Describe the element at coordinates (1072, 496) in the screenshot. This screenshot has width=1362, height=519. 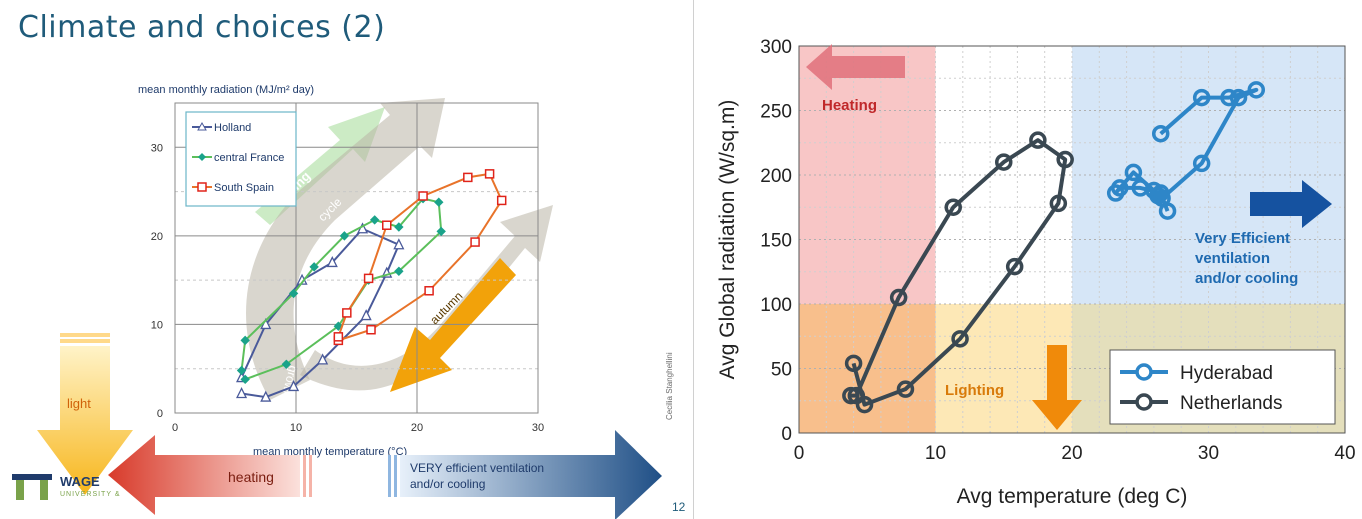
I see `x-axis-label: Avg temperature (deg C)` at that location.